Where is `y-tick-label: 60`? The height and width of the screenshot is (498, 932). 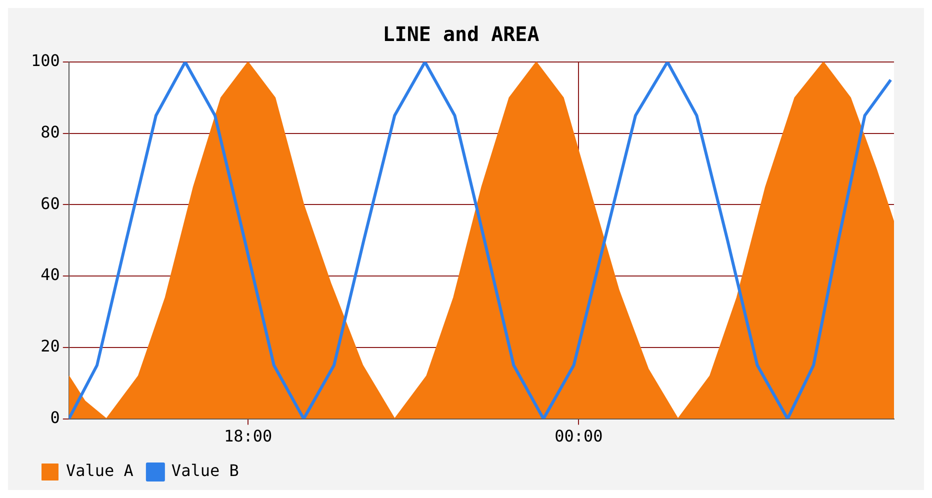
y-tick-label: 60 is located at coordinates (50, 203).